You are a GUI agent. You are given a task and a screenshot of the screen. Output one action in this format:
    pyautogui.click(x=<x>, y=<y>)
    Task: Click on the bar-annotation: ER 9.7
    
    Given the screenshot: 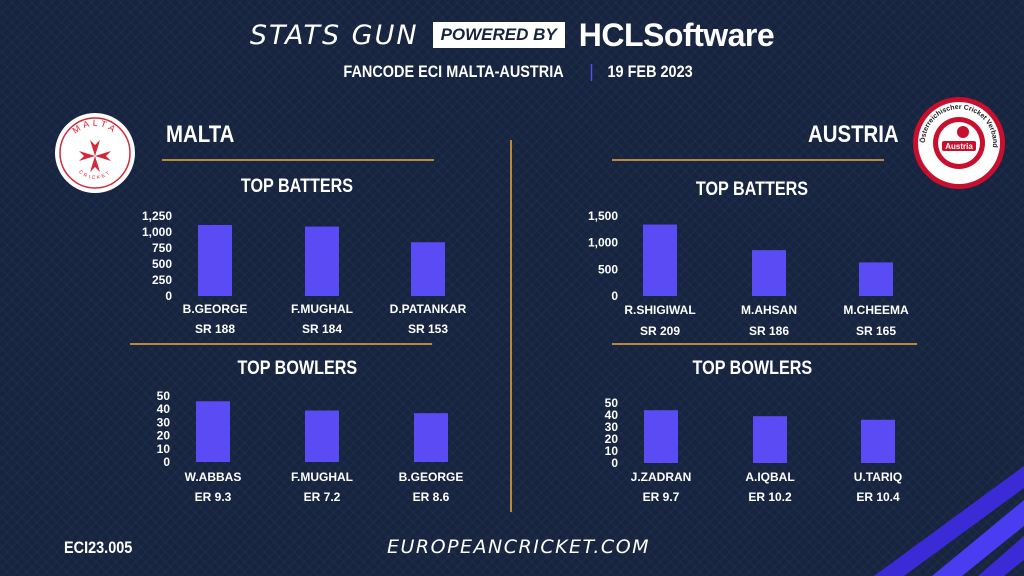 What is the action you would take?
    pyautogui.click(x=661, y=497)
    